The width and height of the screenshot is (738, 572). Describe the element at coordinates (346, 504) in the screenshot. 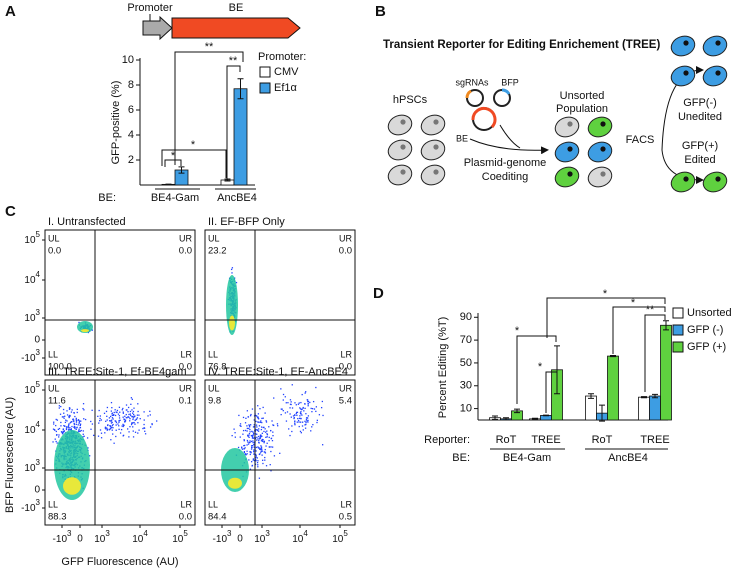

I see `quadrant-name: LR` at that location.